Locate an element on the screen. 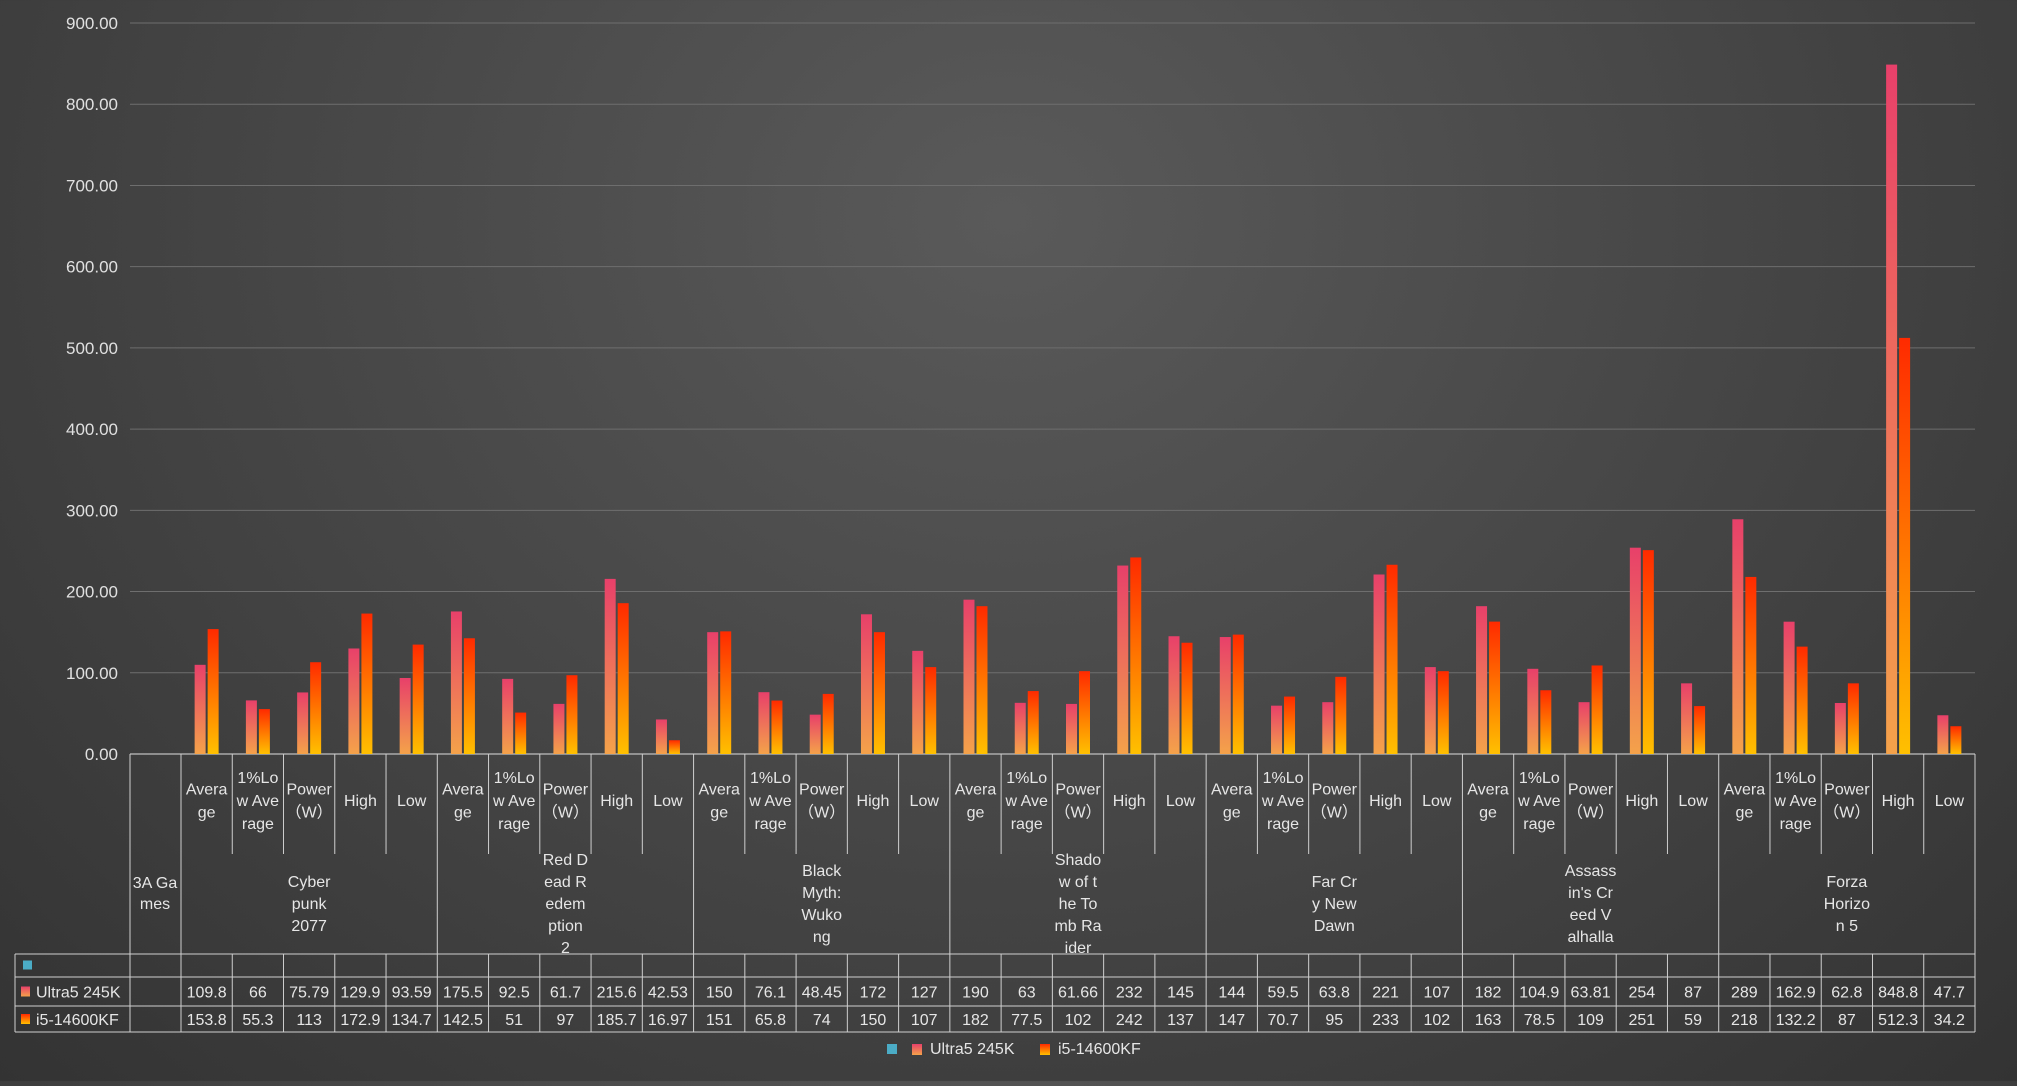 This screenshot has width=2017, height=1086. y-tick-label: 700.00 is located at coordinates (92, 185).